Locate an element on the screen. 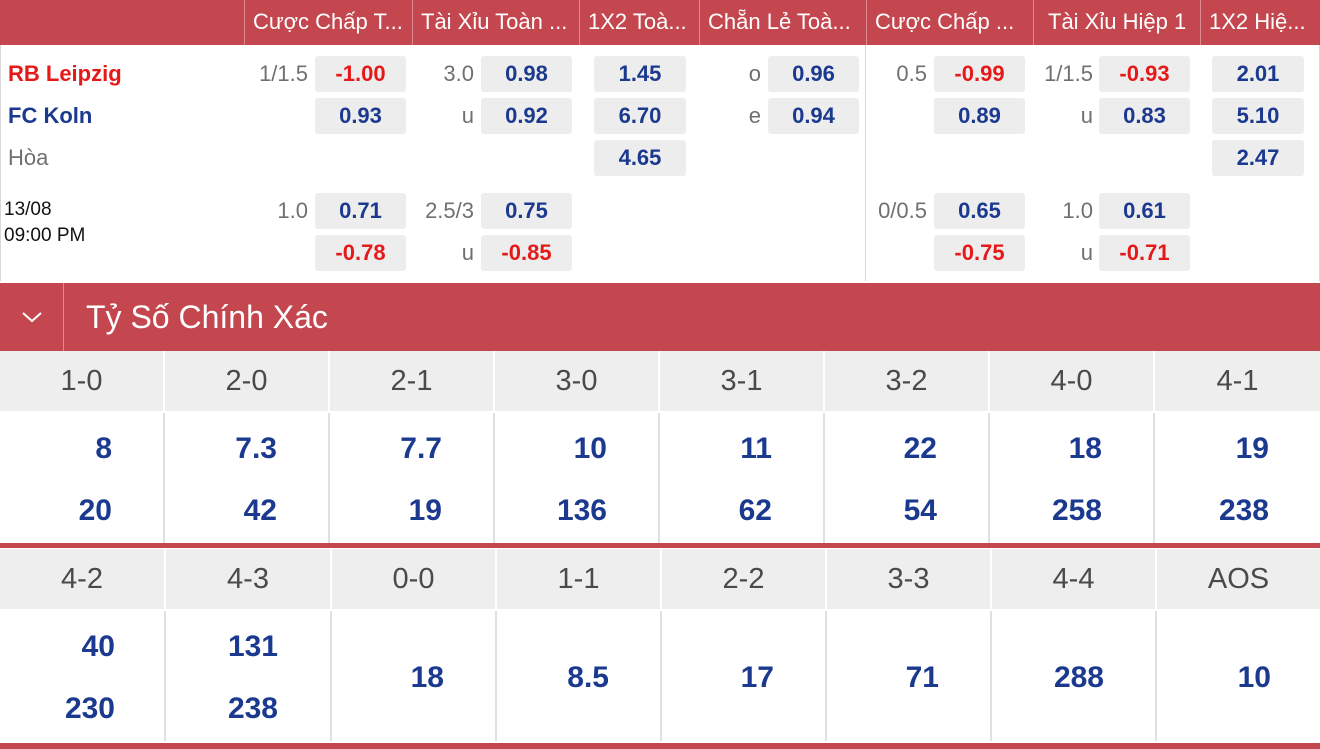  score-label: 2-1 is located at coordinates (412, 381).